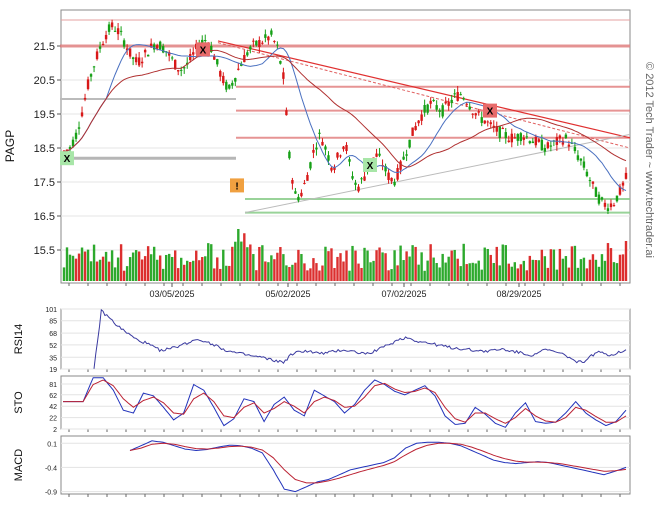 The height and width of the screenshot is (519, 657). I want to click on price-ytick-label: 19.5, so click(44, 115).